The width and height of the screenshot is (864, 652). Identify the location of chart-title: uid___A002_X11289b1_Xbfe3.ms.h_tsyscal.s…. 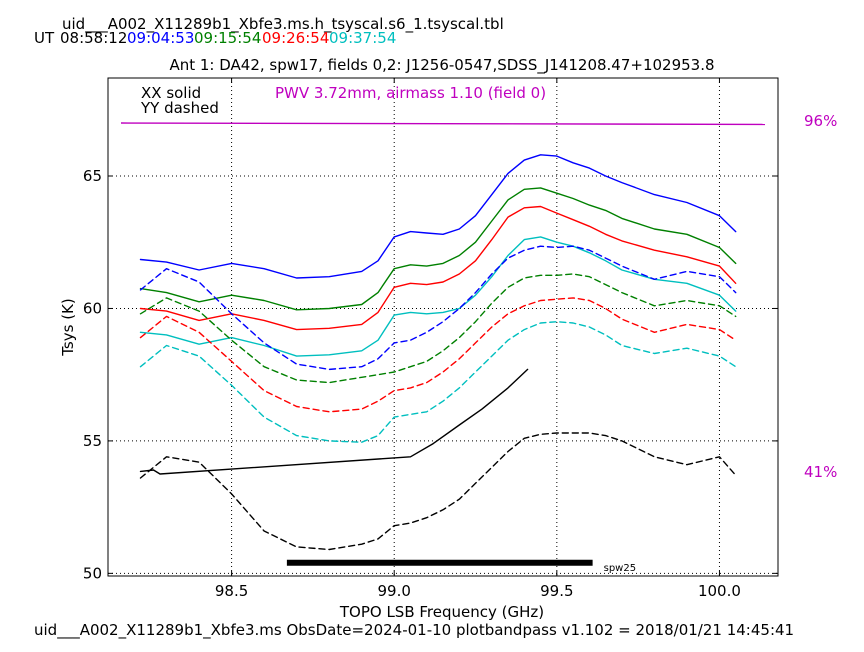
(283, 24).